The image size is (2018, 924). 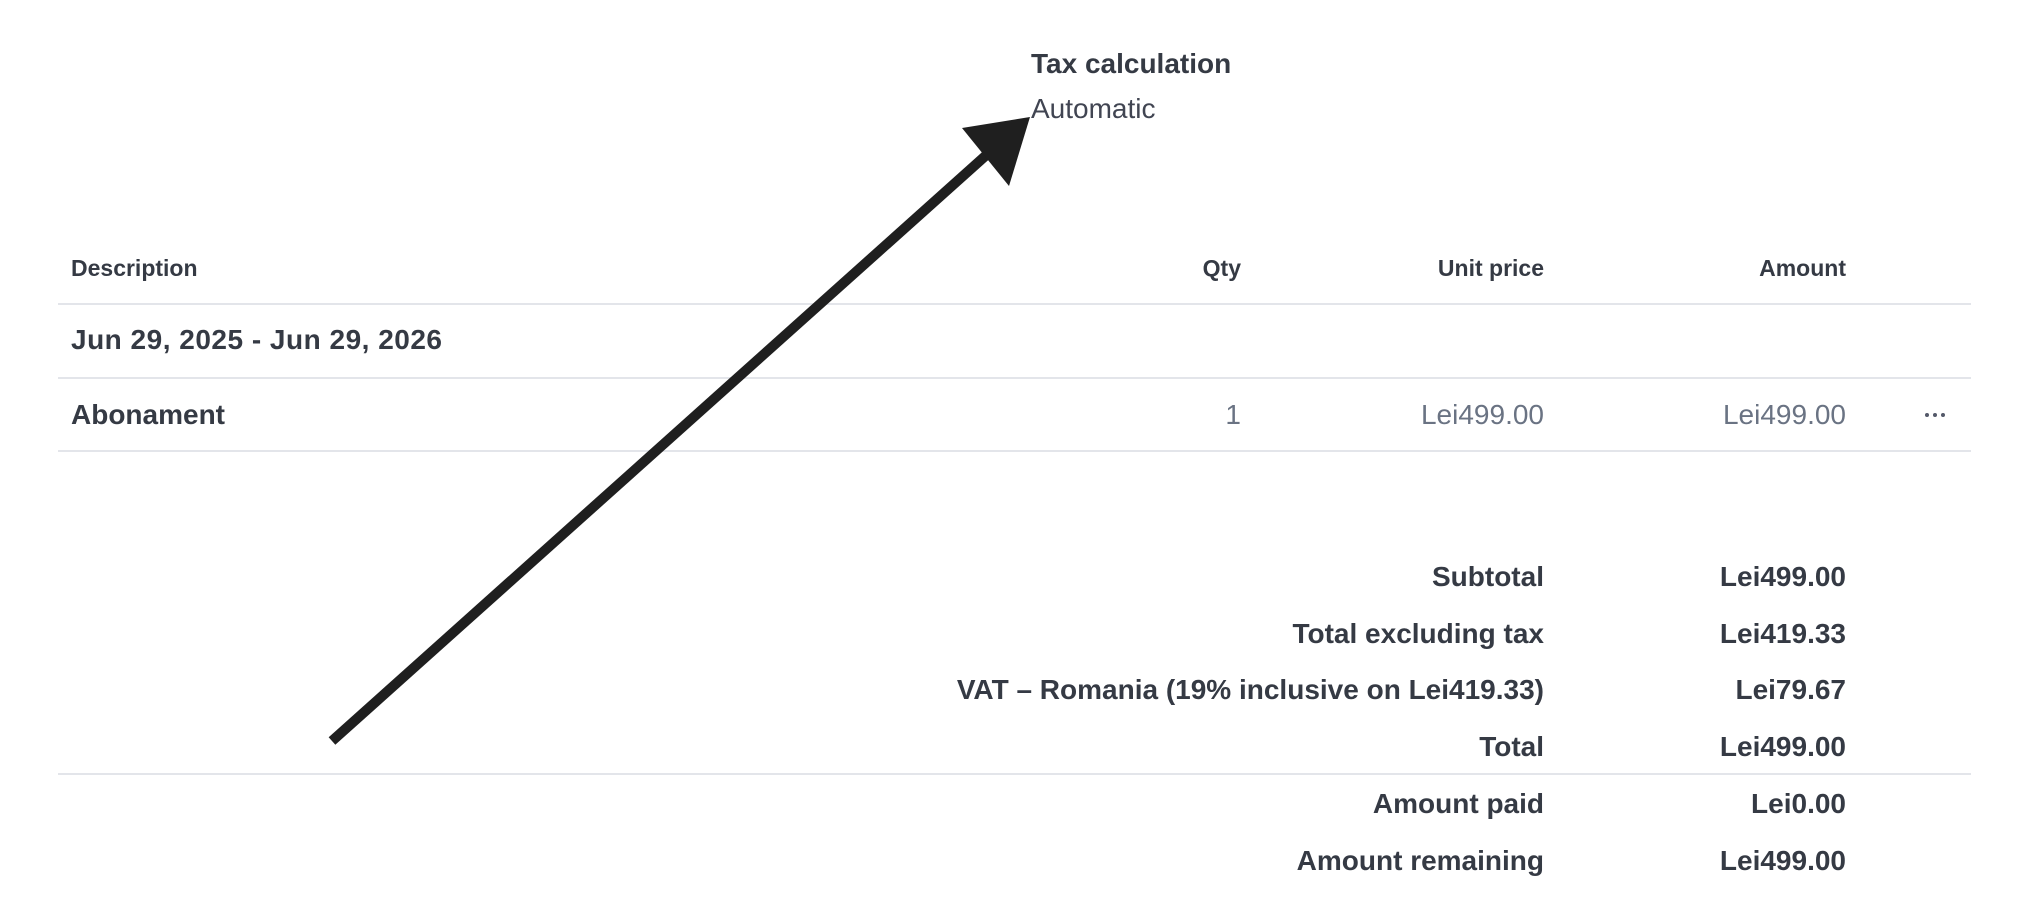 I want to click on summary-value-total-excluding-tax: Lei419.33, so click(x=1782, y=633).